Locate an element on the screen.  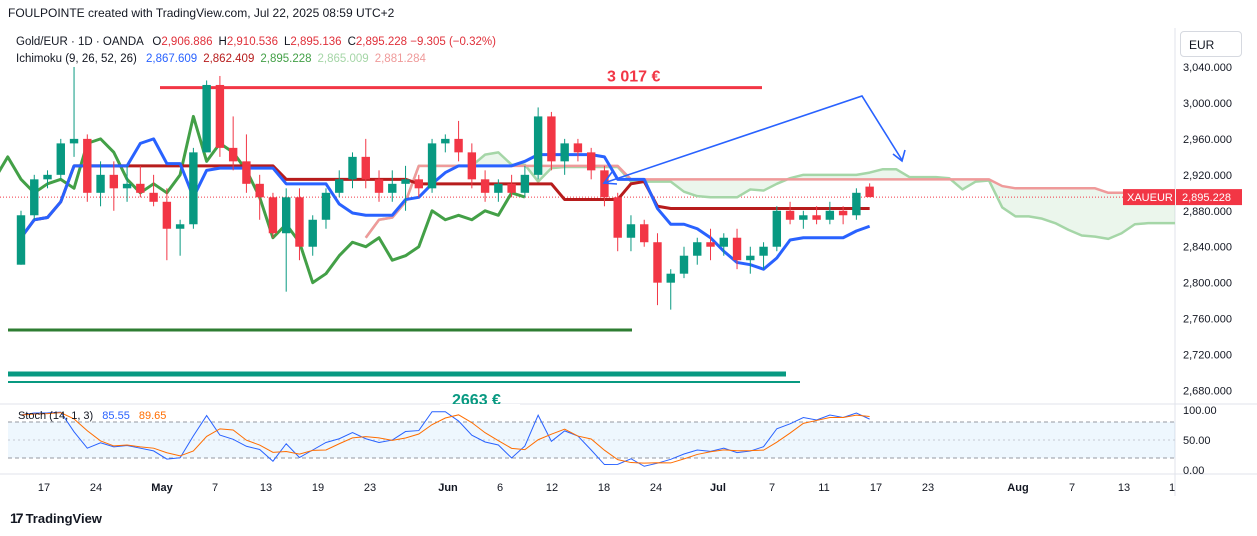
arrow-head-left is located at coordinates (610, 178).